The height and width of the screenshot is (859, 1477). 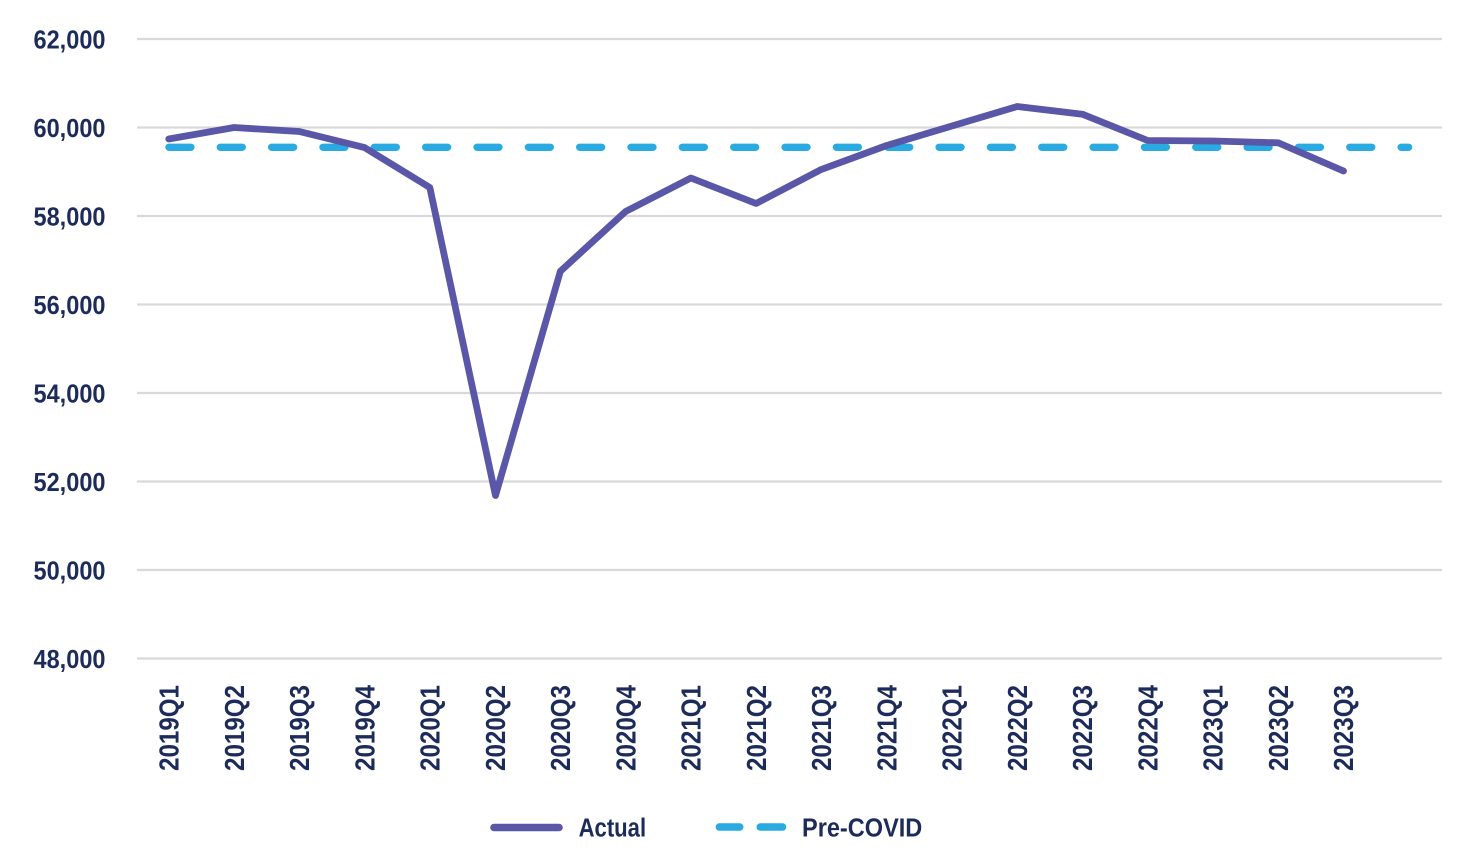 What do you see at coordinates (886, 728) in the screenshot?
I see `svg-text: 2021Q4` at bounding box center [886, 728].